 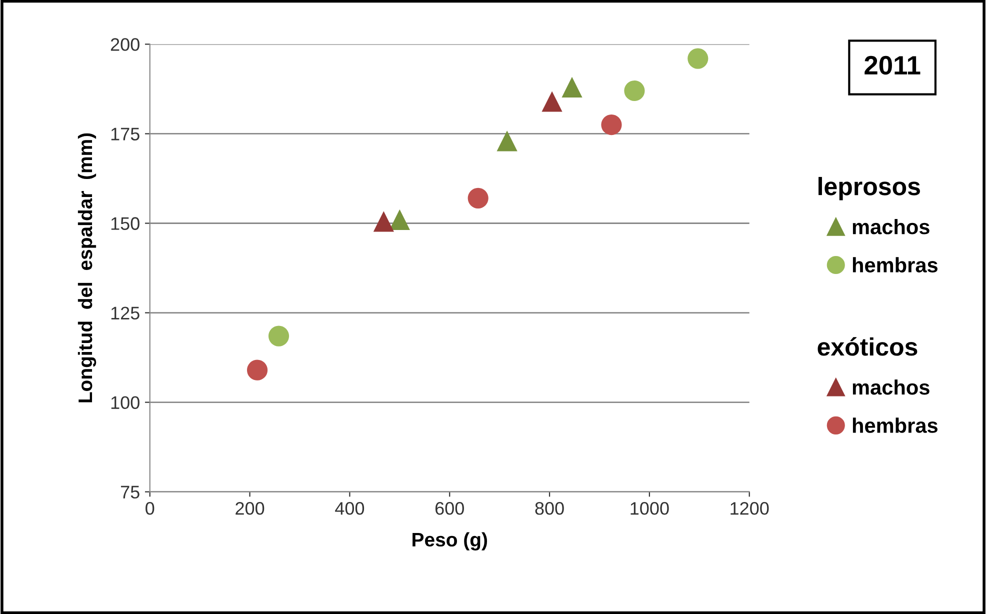 I want to click on x-tick-label: 400, so click(x=349, y=508).